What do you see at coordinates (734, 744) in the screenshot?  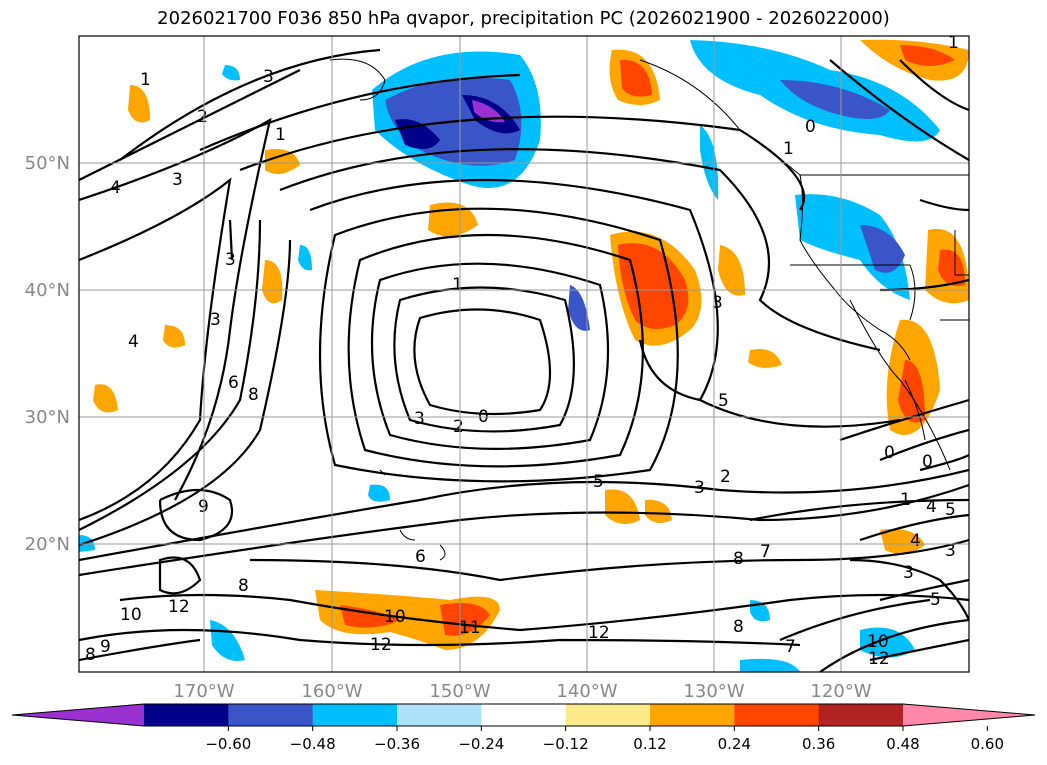 I see `colorbar-tick-label: 0.24` at bounding box center [734, 744].